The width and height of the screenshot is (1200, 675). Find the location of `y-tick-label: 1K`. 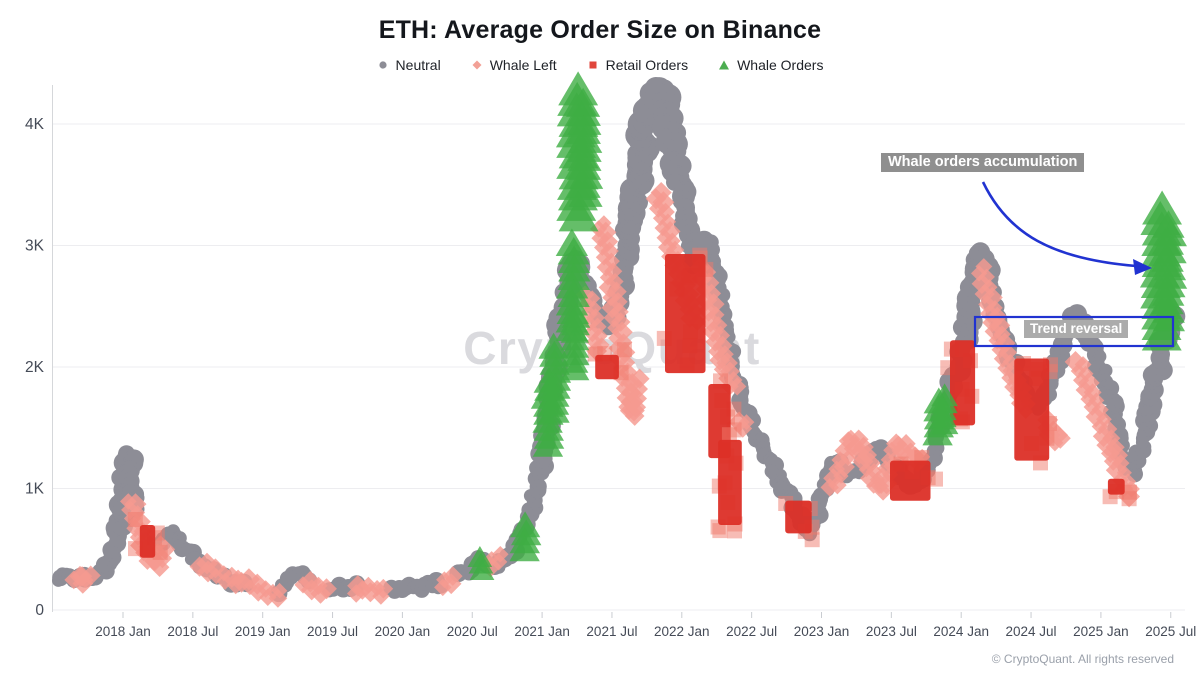

y-tick-label: 1K is located at coordinates (35, 489).